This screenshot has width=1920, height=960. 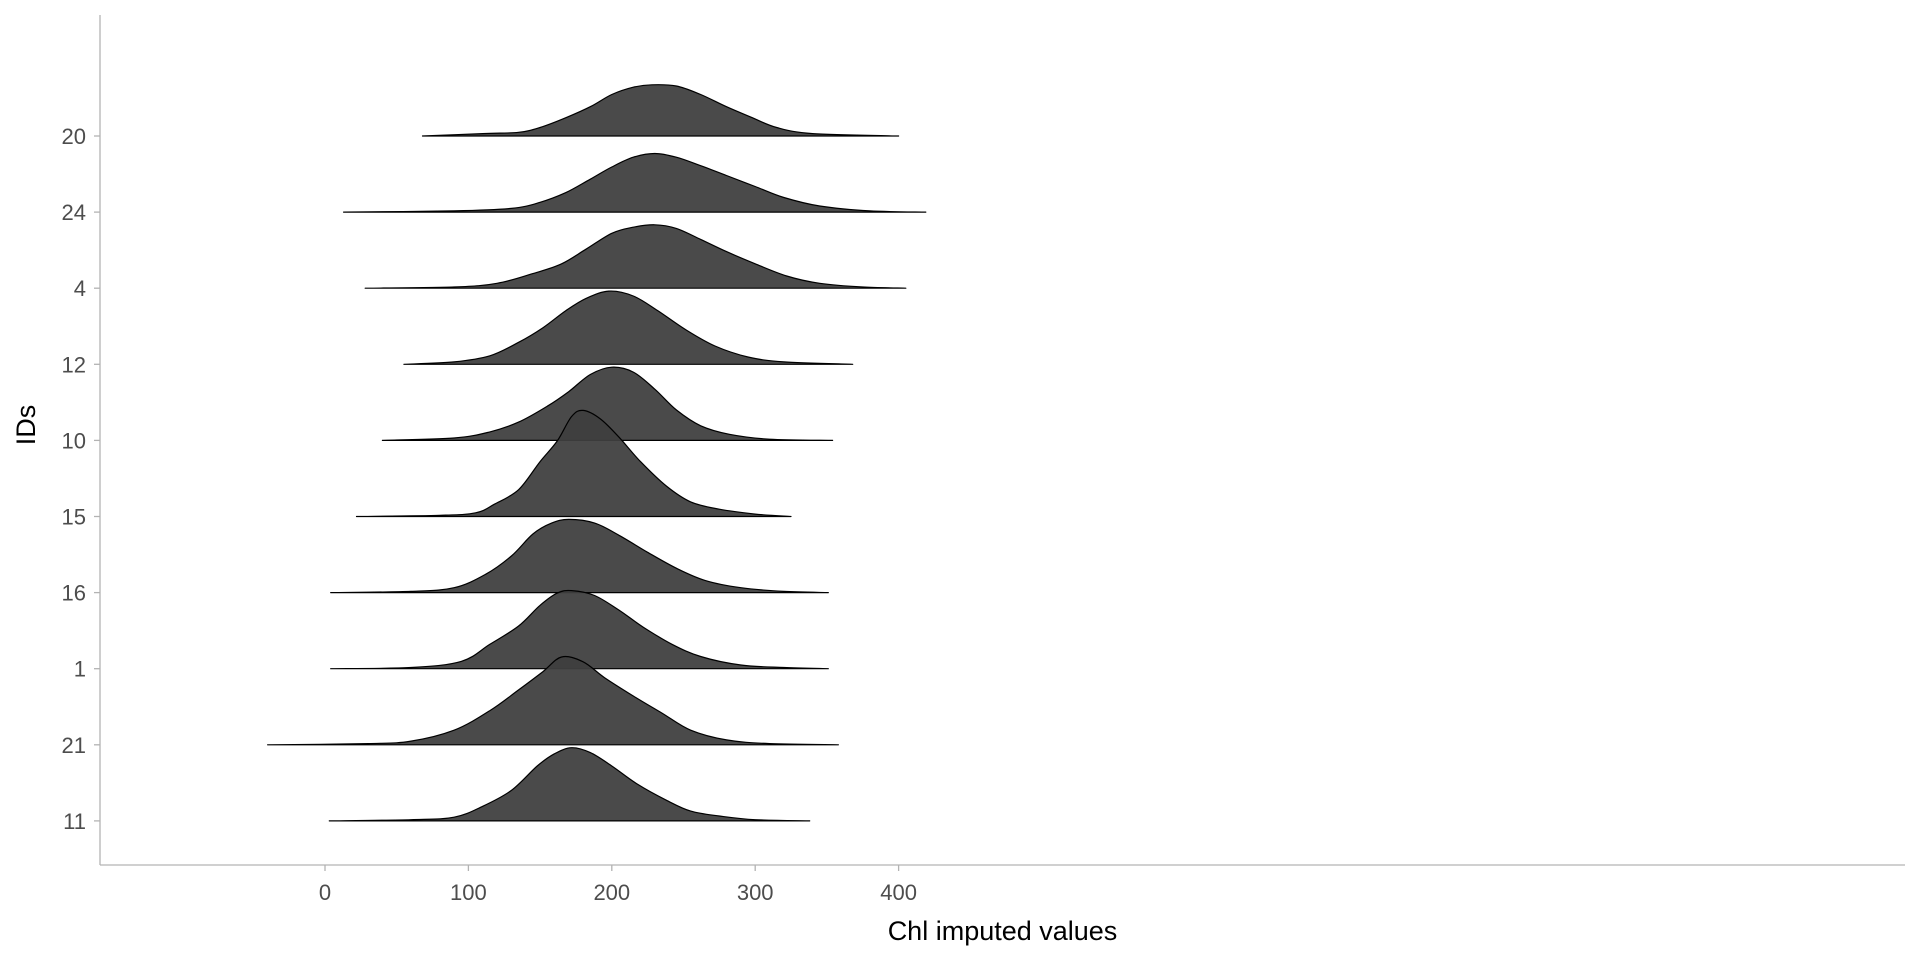 I want to click on y-tick-label-20: 20, so click(x=74, y=136).